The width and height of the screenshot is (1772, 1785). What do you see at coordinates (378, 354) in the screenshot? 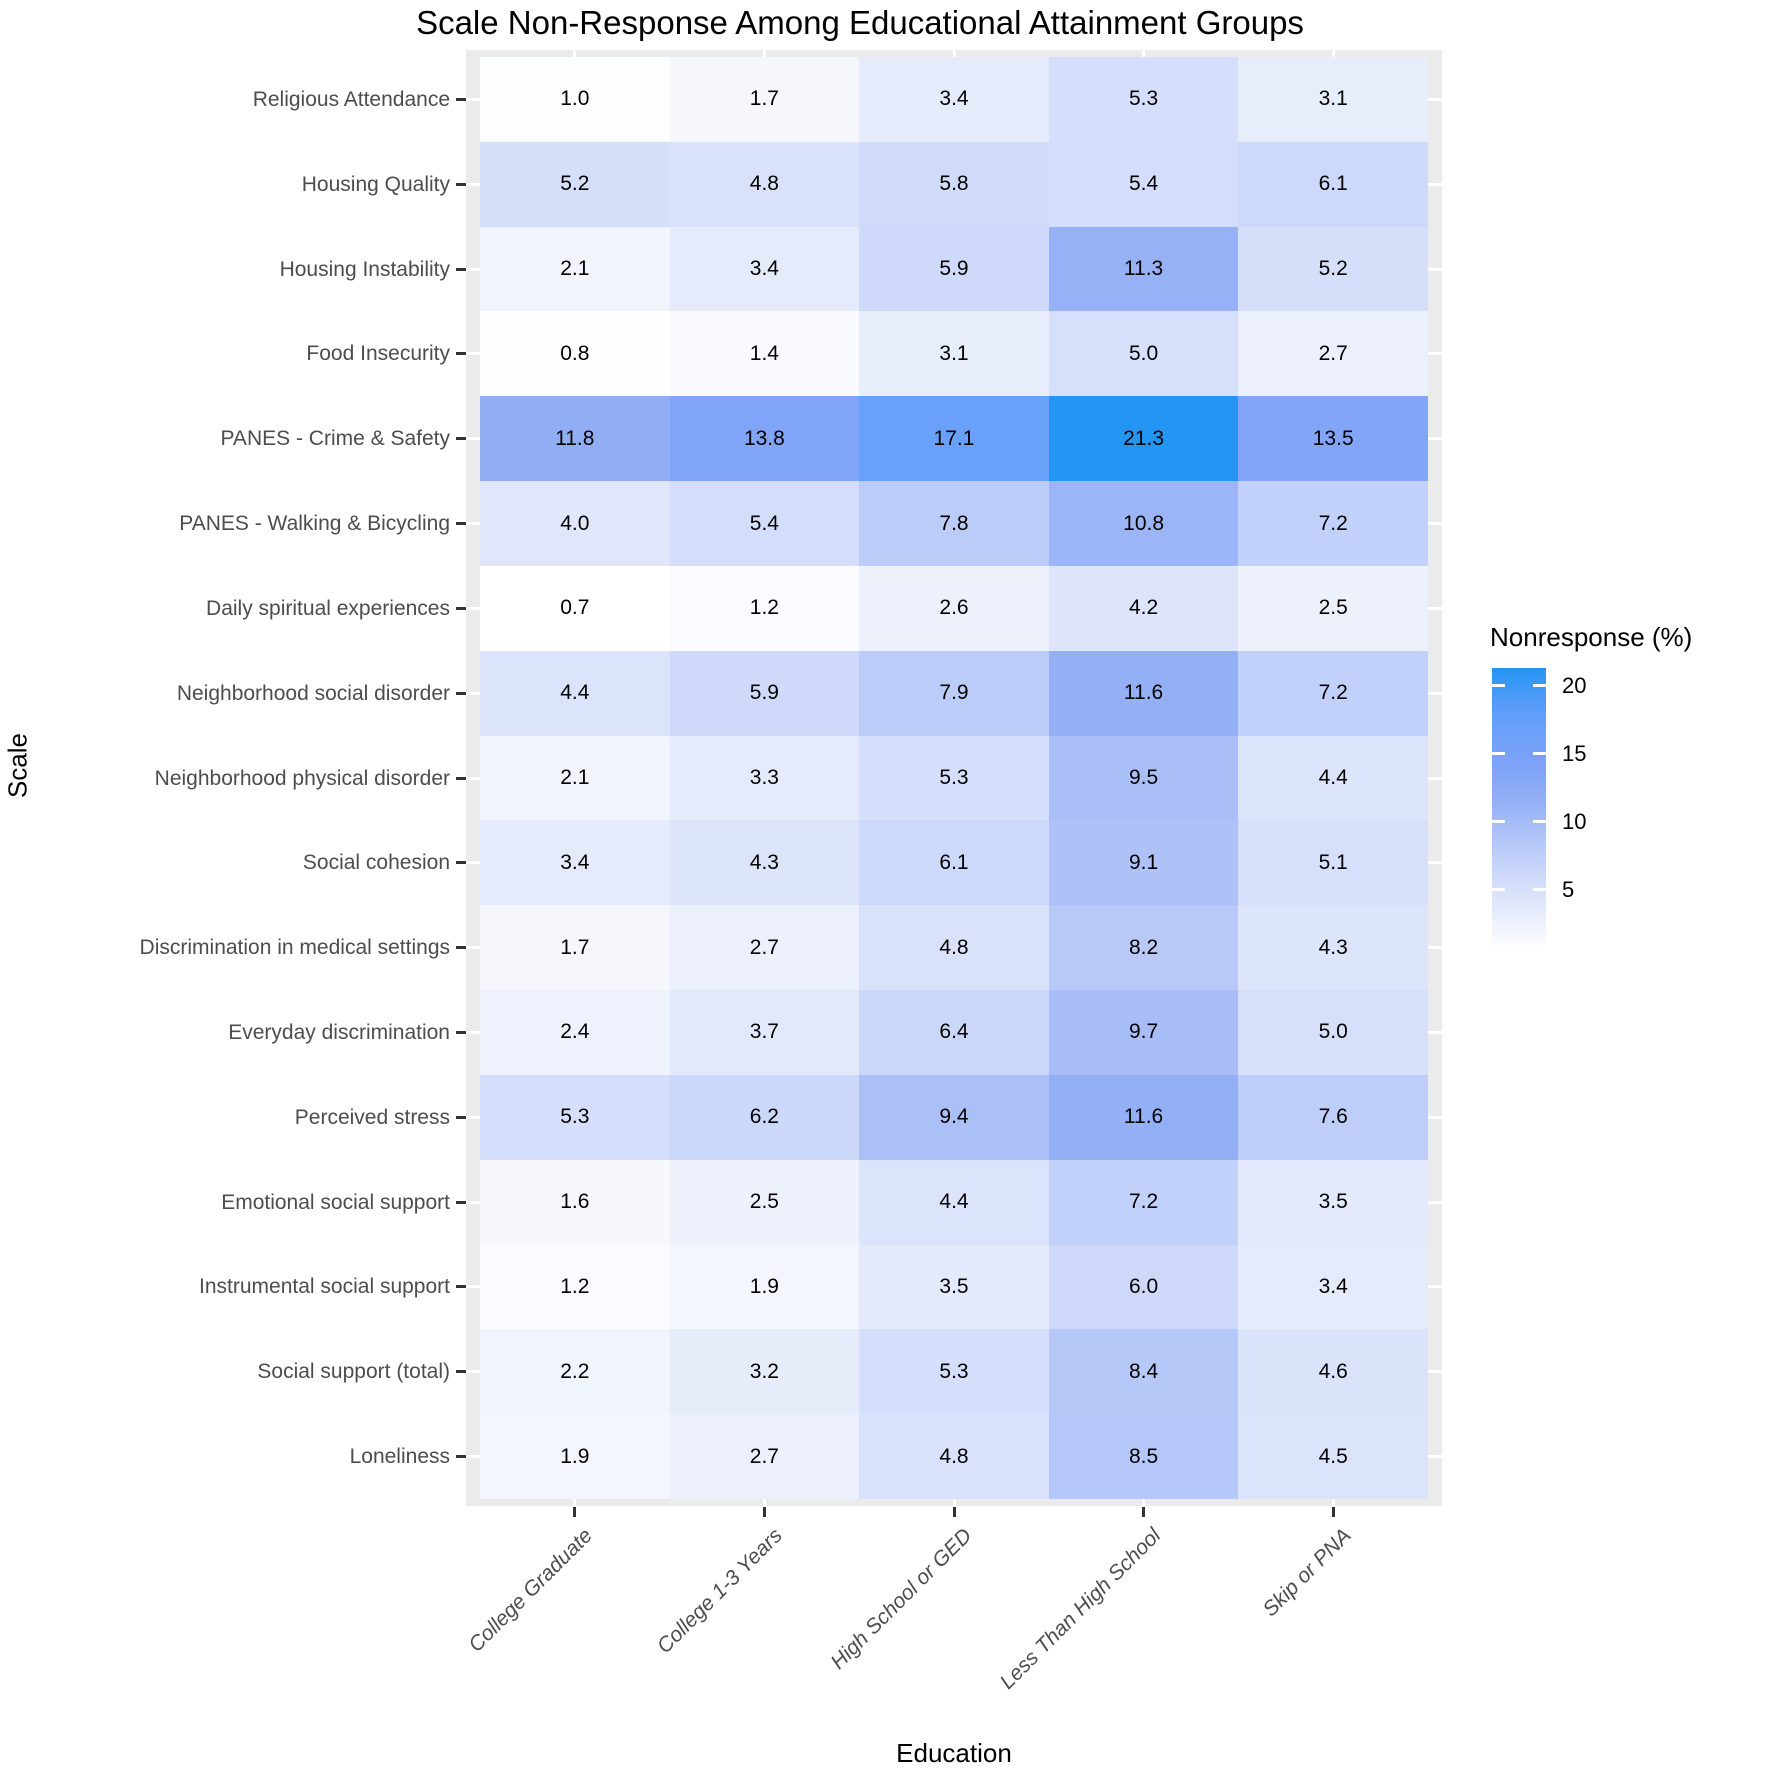
I see `y-tick-label: Food Insecurity` at bounding box center [378, 354].